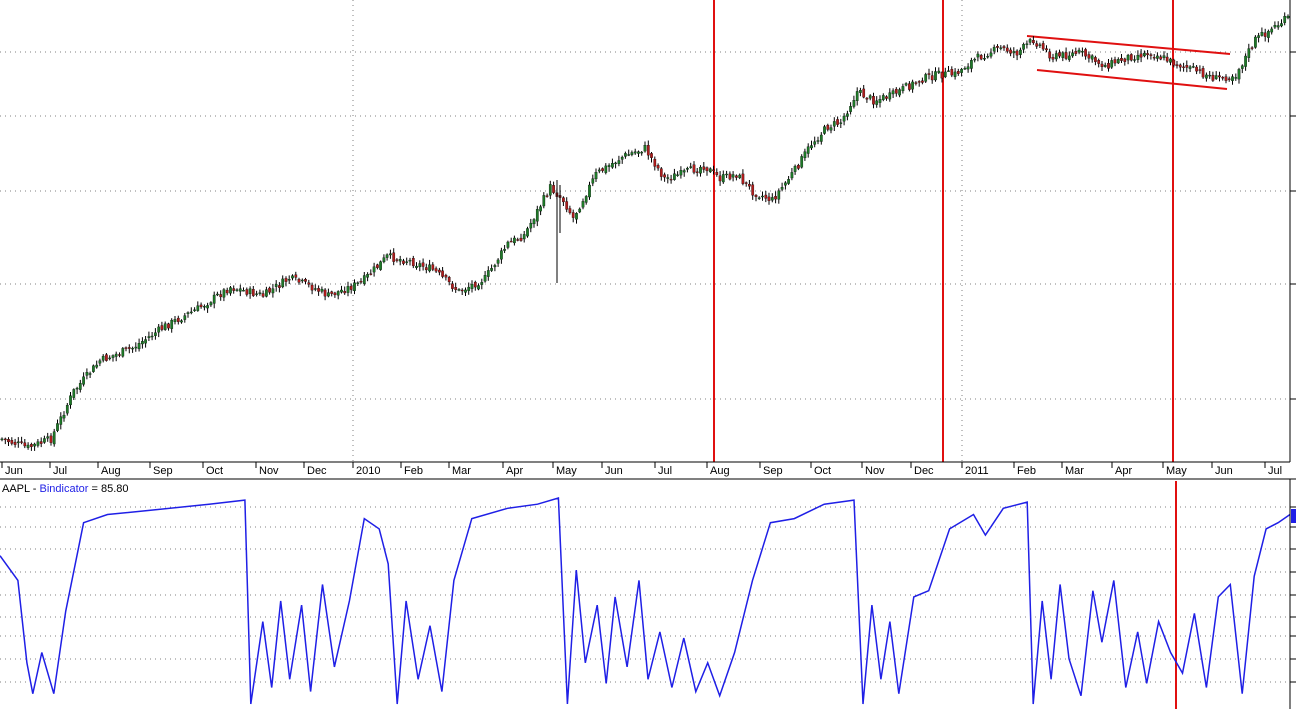 This screenshot has height=709, width=1296. I want to click on indicator-label: AAPL - Bindicator = 85.80, so click(65, 489).